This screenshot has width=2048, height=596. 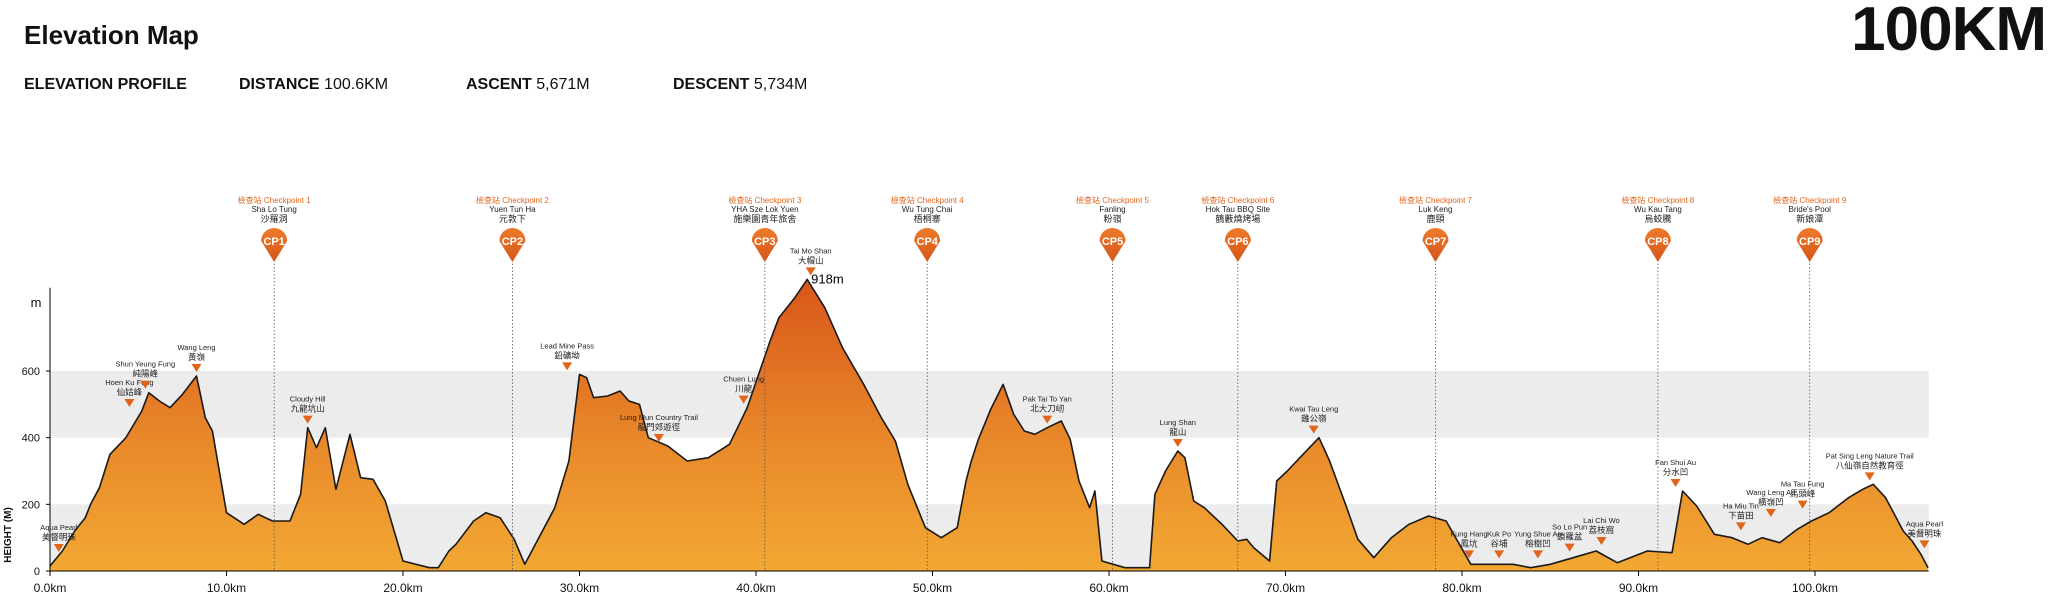 What do you see at coordinates (1436, 218) in the screenshot?
I see `checkpoint-name-zh: 鹿頸` at bounding box center [1436, 218].